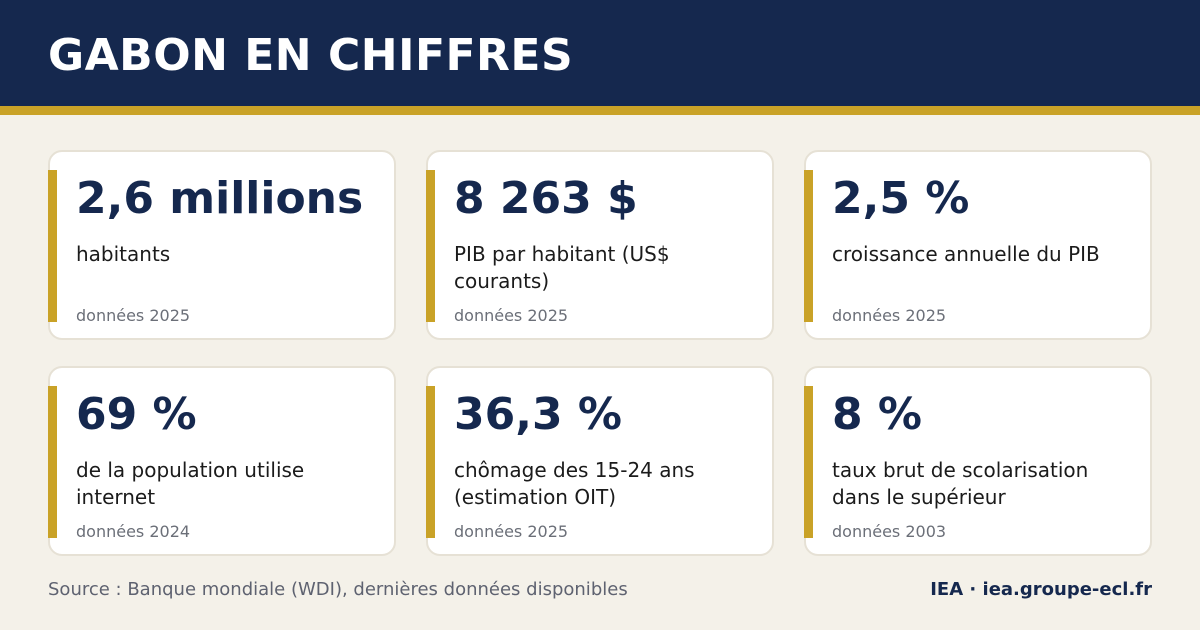  Describe the element at coordinates (136, 414) in the screenshot. I see `stat-value: 69 %` at that location.